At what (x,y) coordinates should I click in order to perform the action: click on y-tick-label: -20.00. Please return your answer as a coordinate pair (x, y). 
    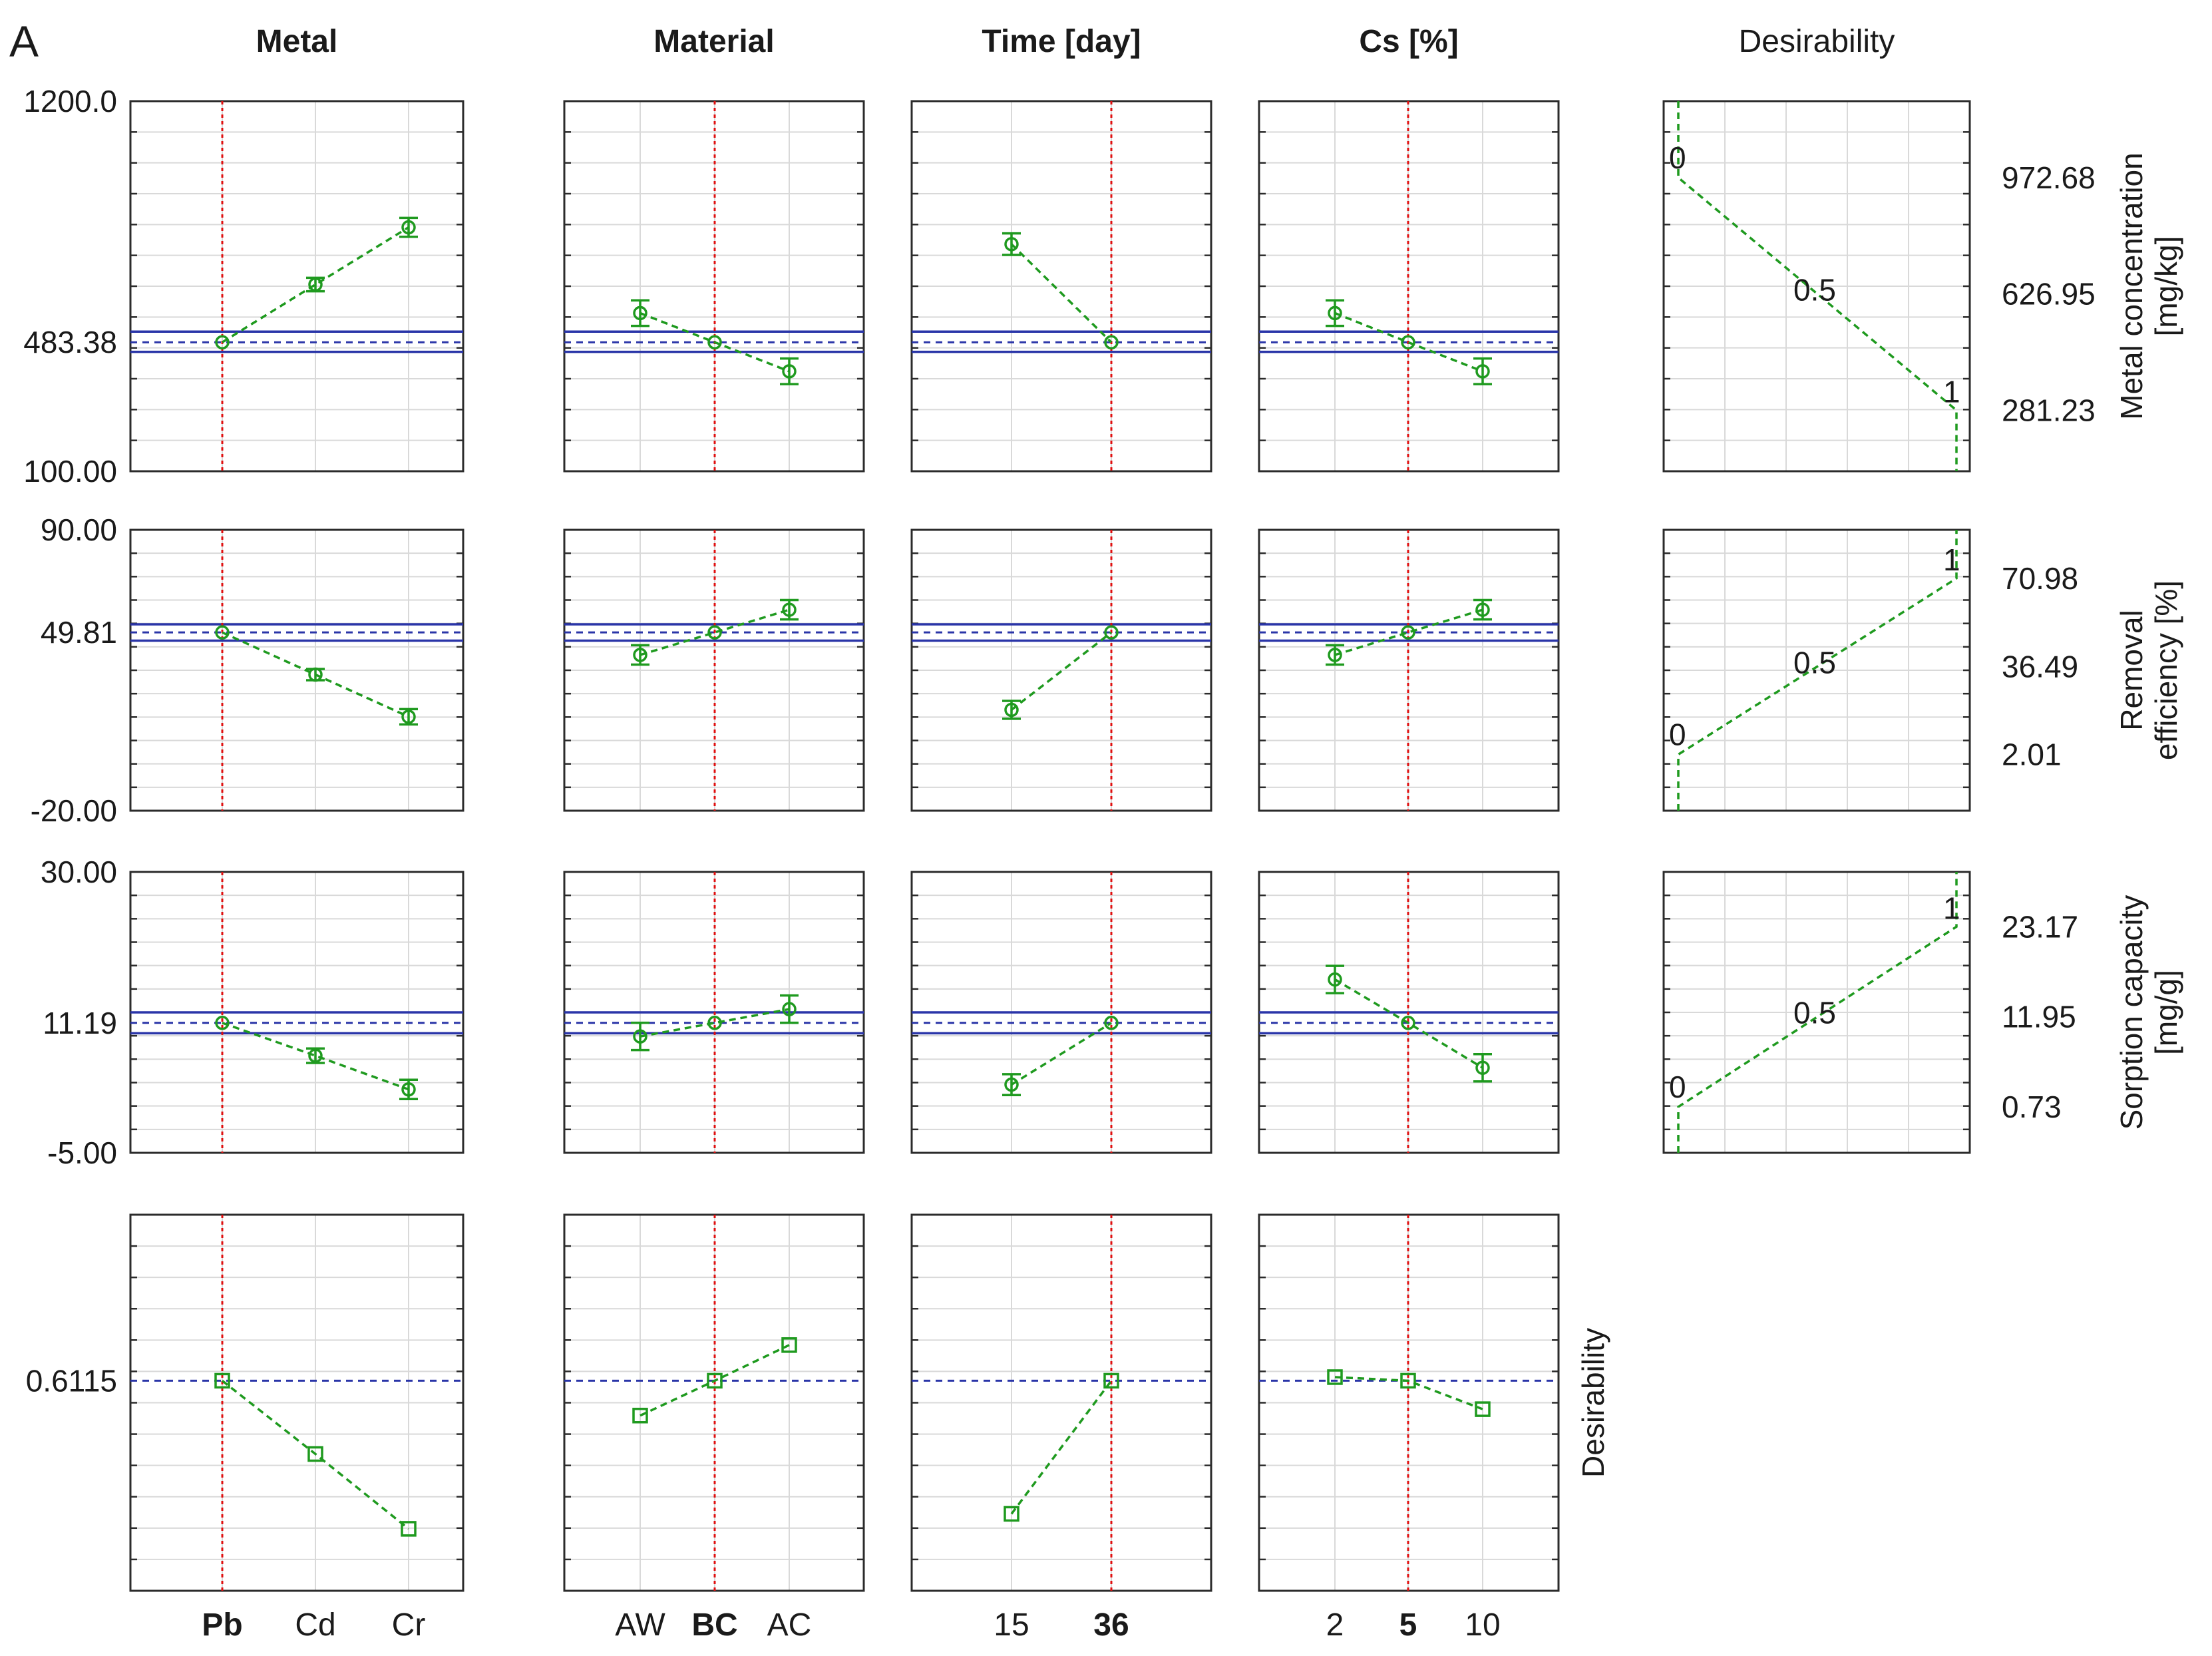
    Looking at the image, I should click on (74, 811).